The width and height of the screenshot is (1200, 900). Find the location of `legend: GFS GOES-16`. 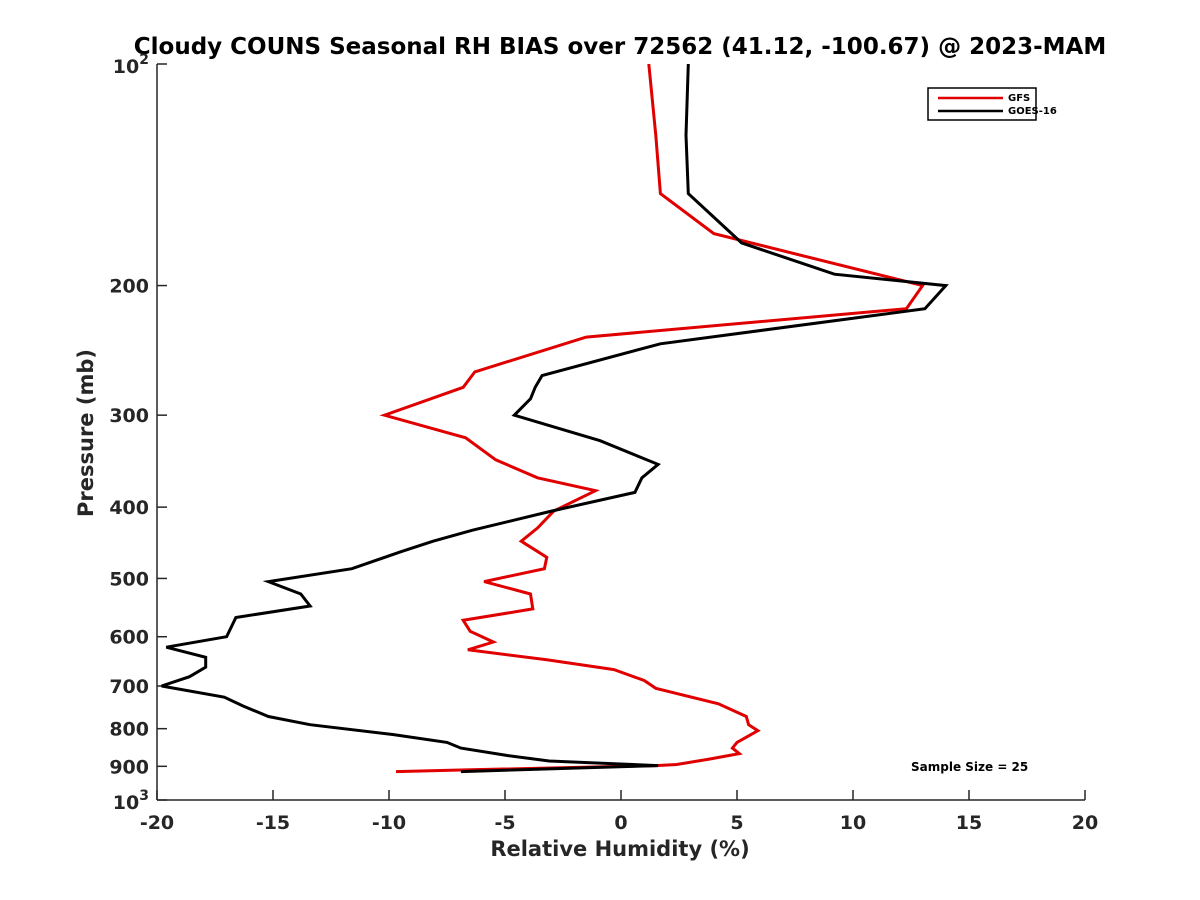

legend: GFS GOES-16 is located at coordinates (992, 104).